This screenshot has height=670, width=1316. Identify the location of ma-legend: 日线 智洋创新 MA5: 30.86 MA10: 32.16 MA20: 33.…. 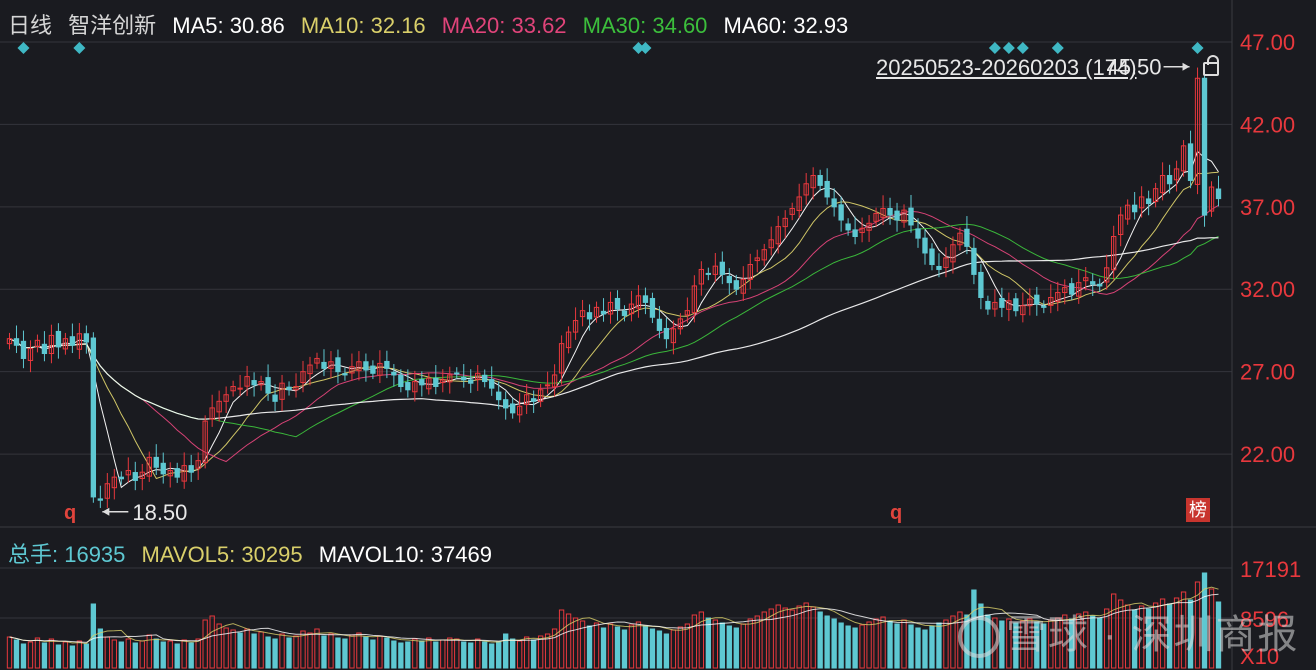
(433, 24).